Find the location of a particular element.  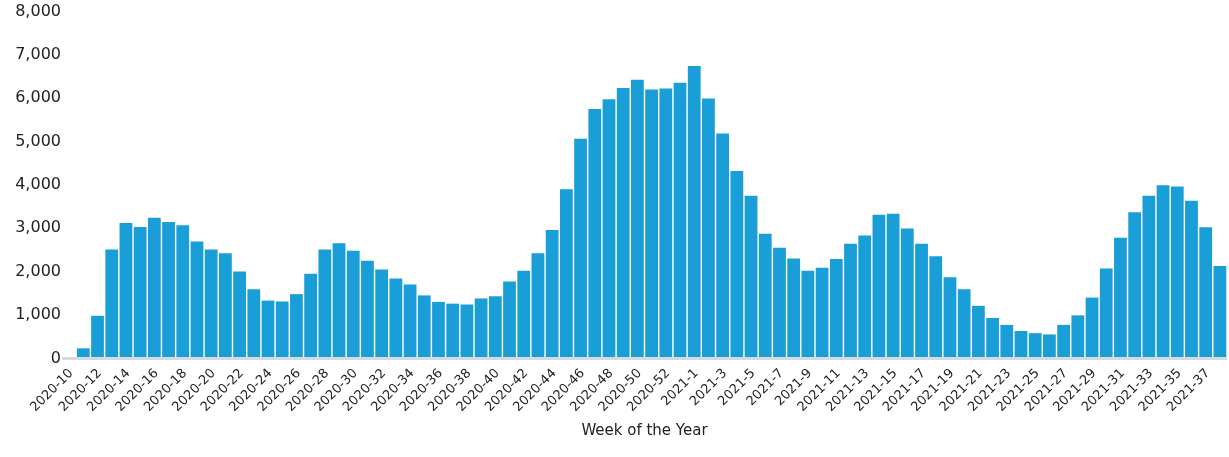

y-tick-label: 6,000 is located at coordinates (38, 97).